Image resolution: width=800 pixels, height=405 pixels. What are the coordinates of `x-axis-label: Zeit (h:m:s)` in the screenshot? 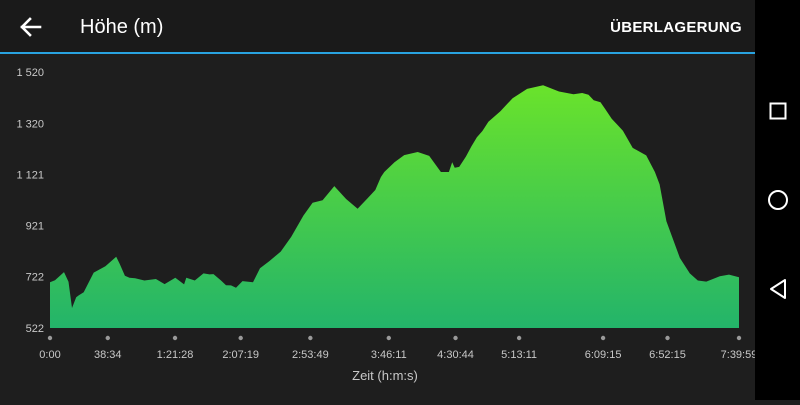 It's located at (385, 375).